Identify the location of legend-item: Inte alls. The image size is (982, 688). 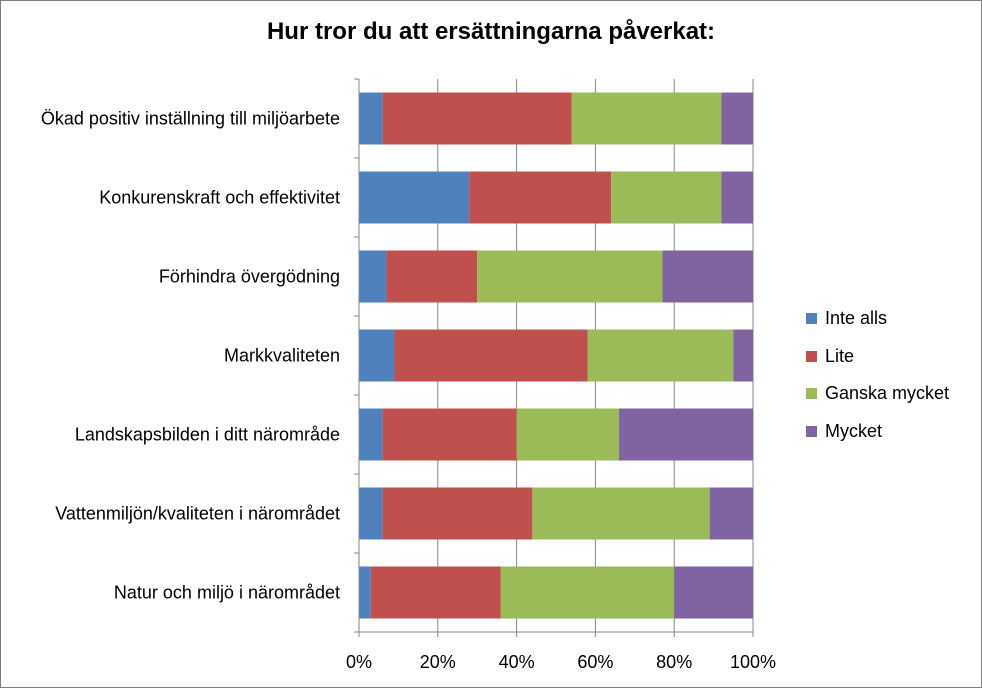
(877, 319).